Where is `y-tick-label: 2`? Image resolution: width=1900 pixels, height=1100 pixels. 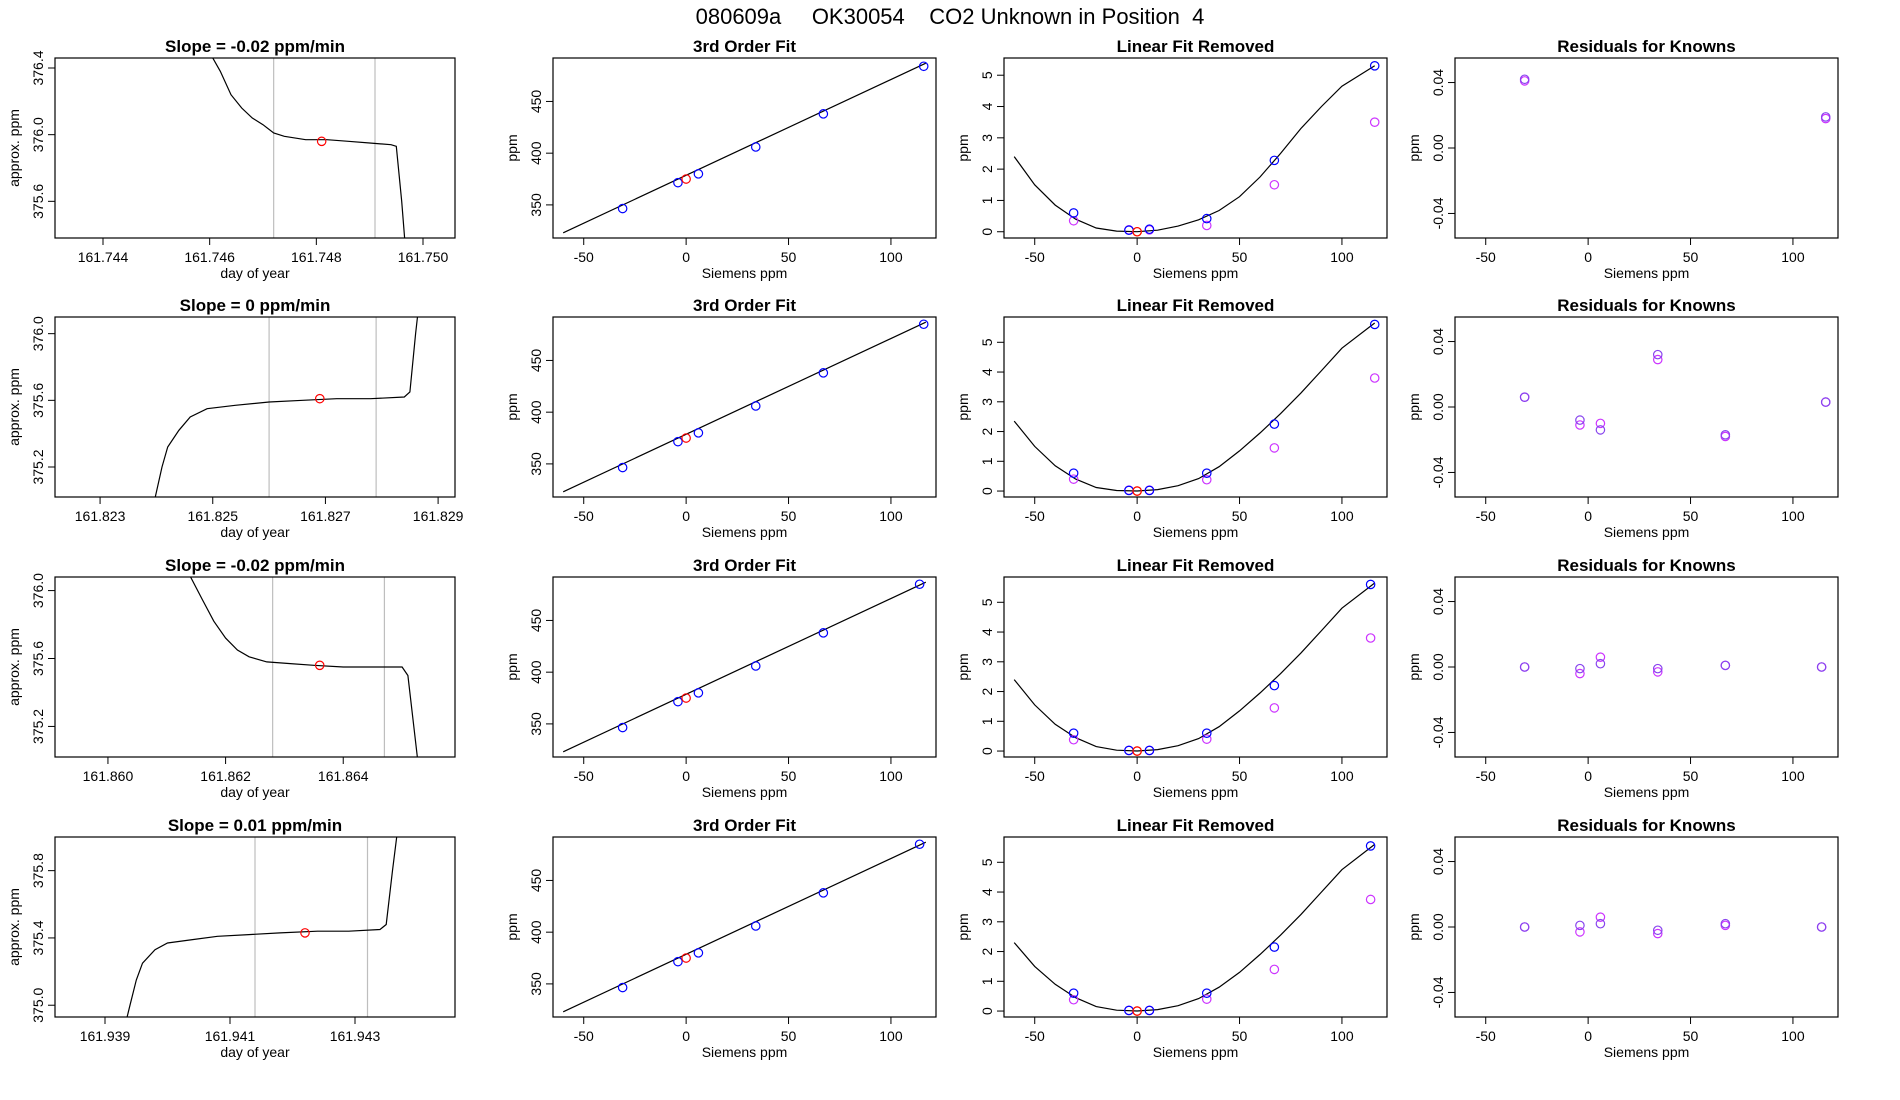 y-tick-label: 2 is located at coordinates (987, 169).